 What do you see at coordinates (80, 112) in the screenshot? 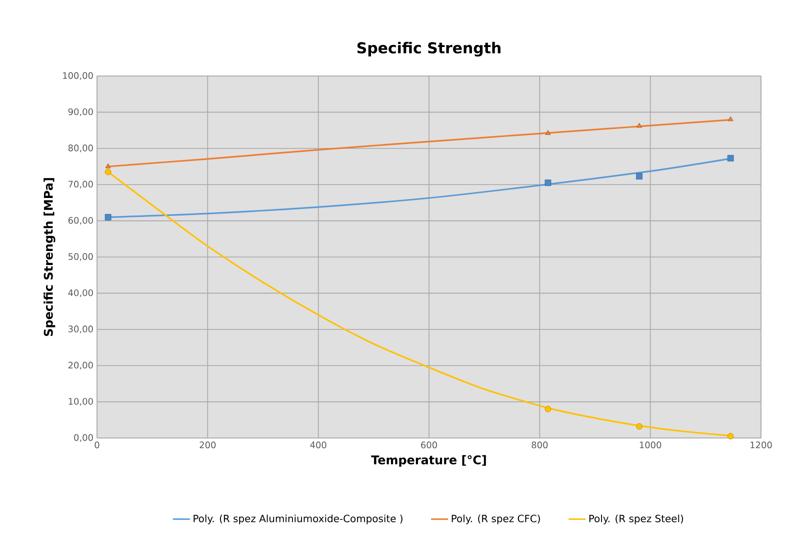
I see `y-tick-label: 90,00` at bounding box center [80, 112].